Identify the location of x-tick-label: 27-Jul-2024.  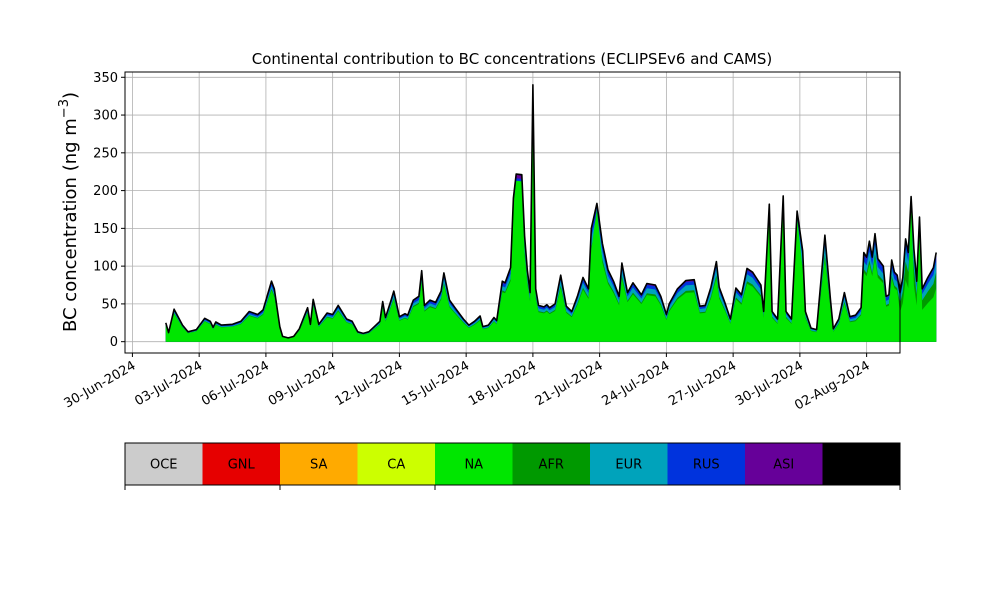
(702, 383).